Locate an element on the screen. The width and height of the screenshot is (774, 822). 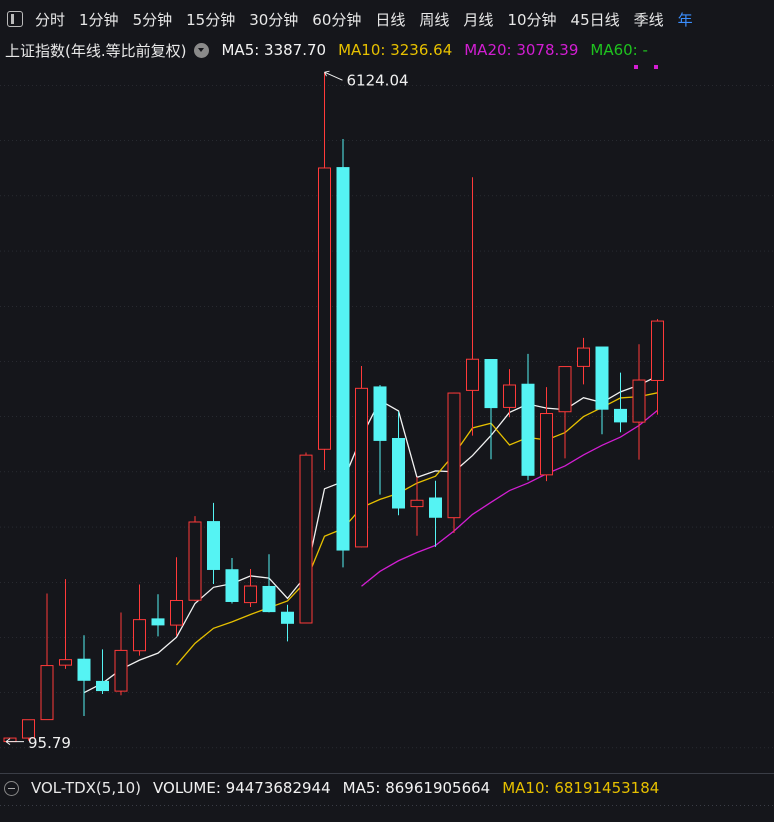
dropdown is located at coordinates (202, 50).